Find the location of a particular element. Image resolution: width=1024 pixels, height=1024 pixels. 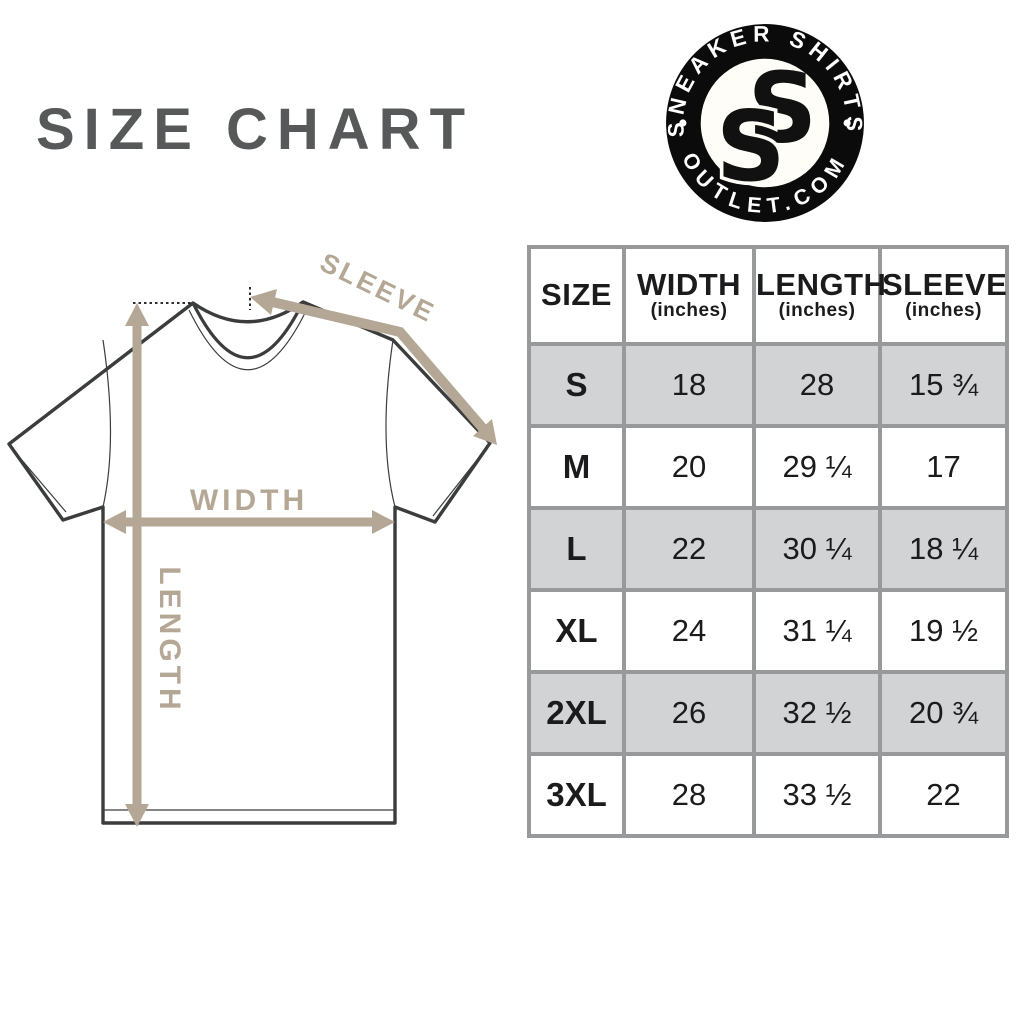

table-row-m: M 20 29 ¼ 17 is located at coordinates (768, 467).